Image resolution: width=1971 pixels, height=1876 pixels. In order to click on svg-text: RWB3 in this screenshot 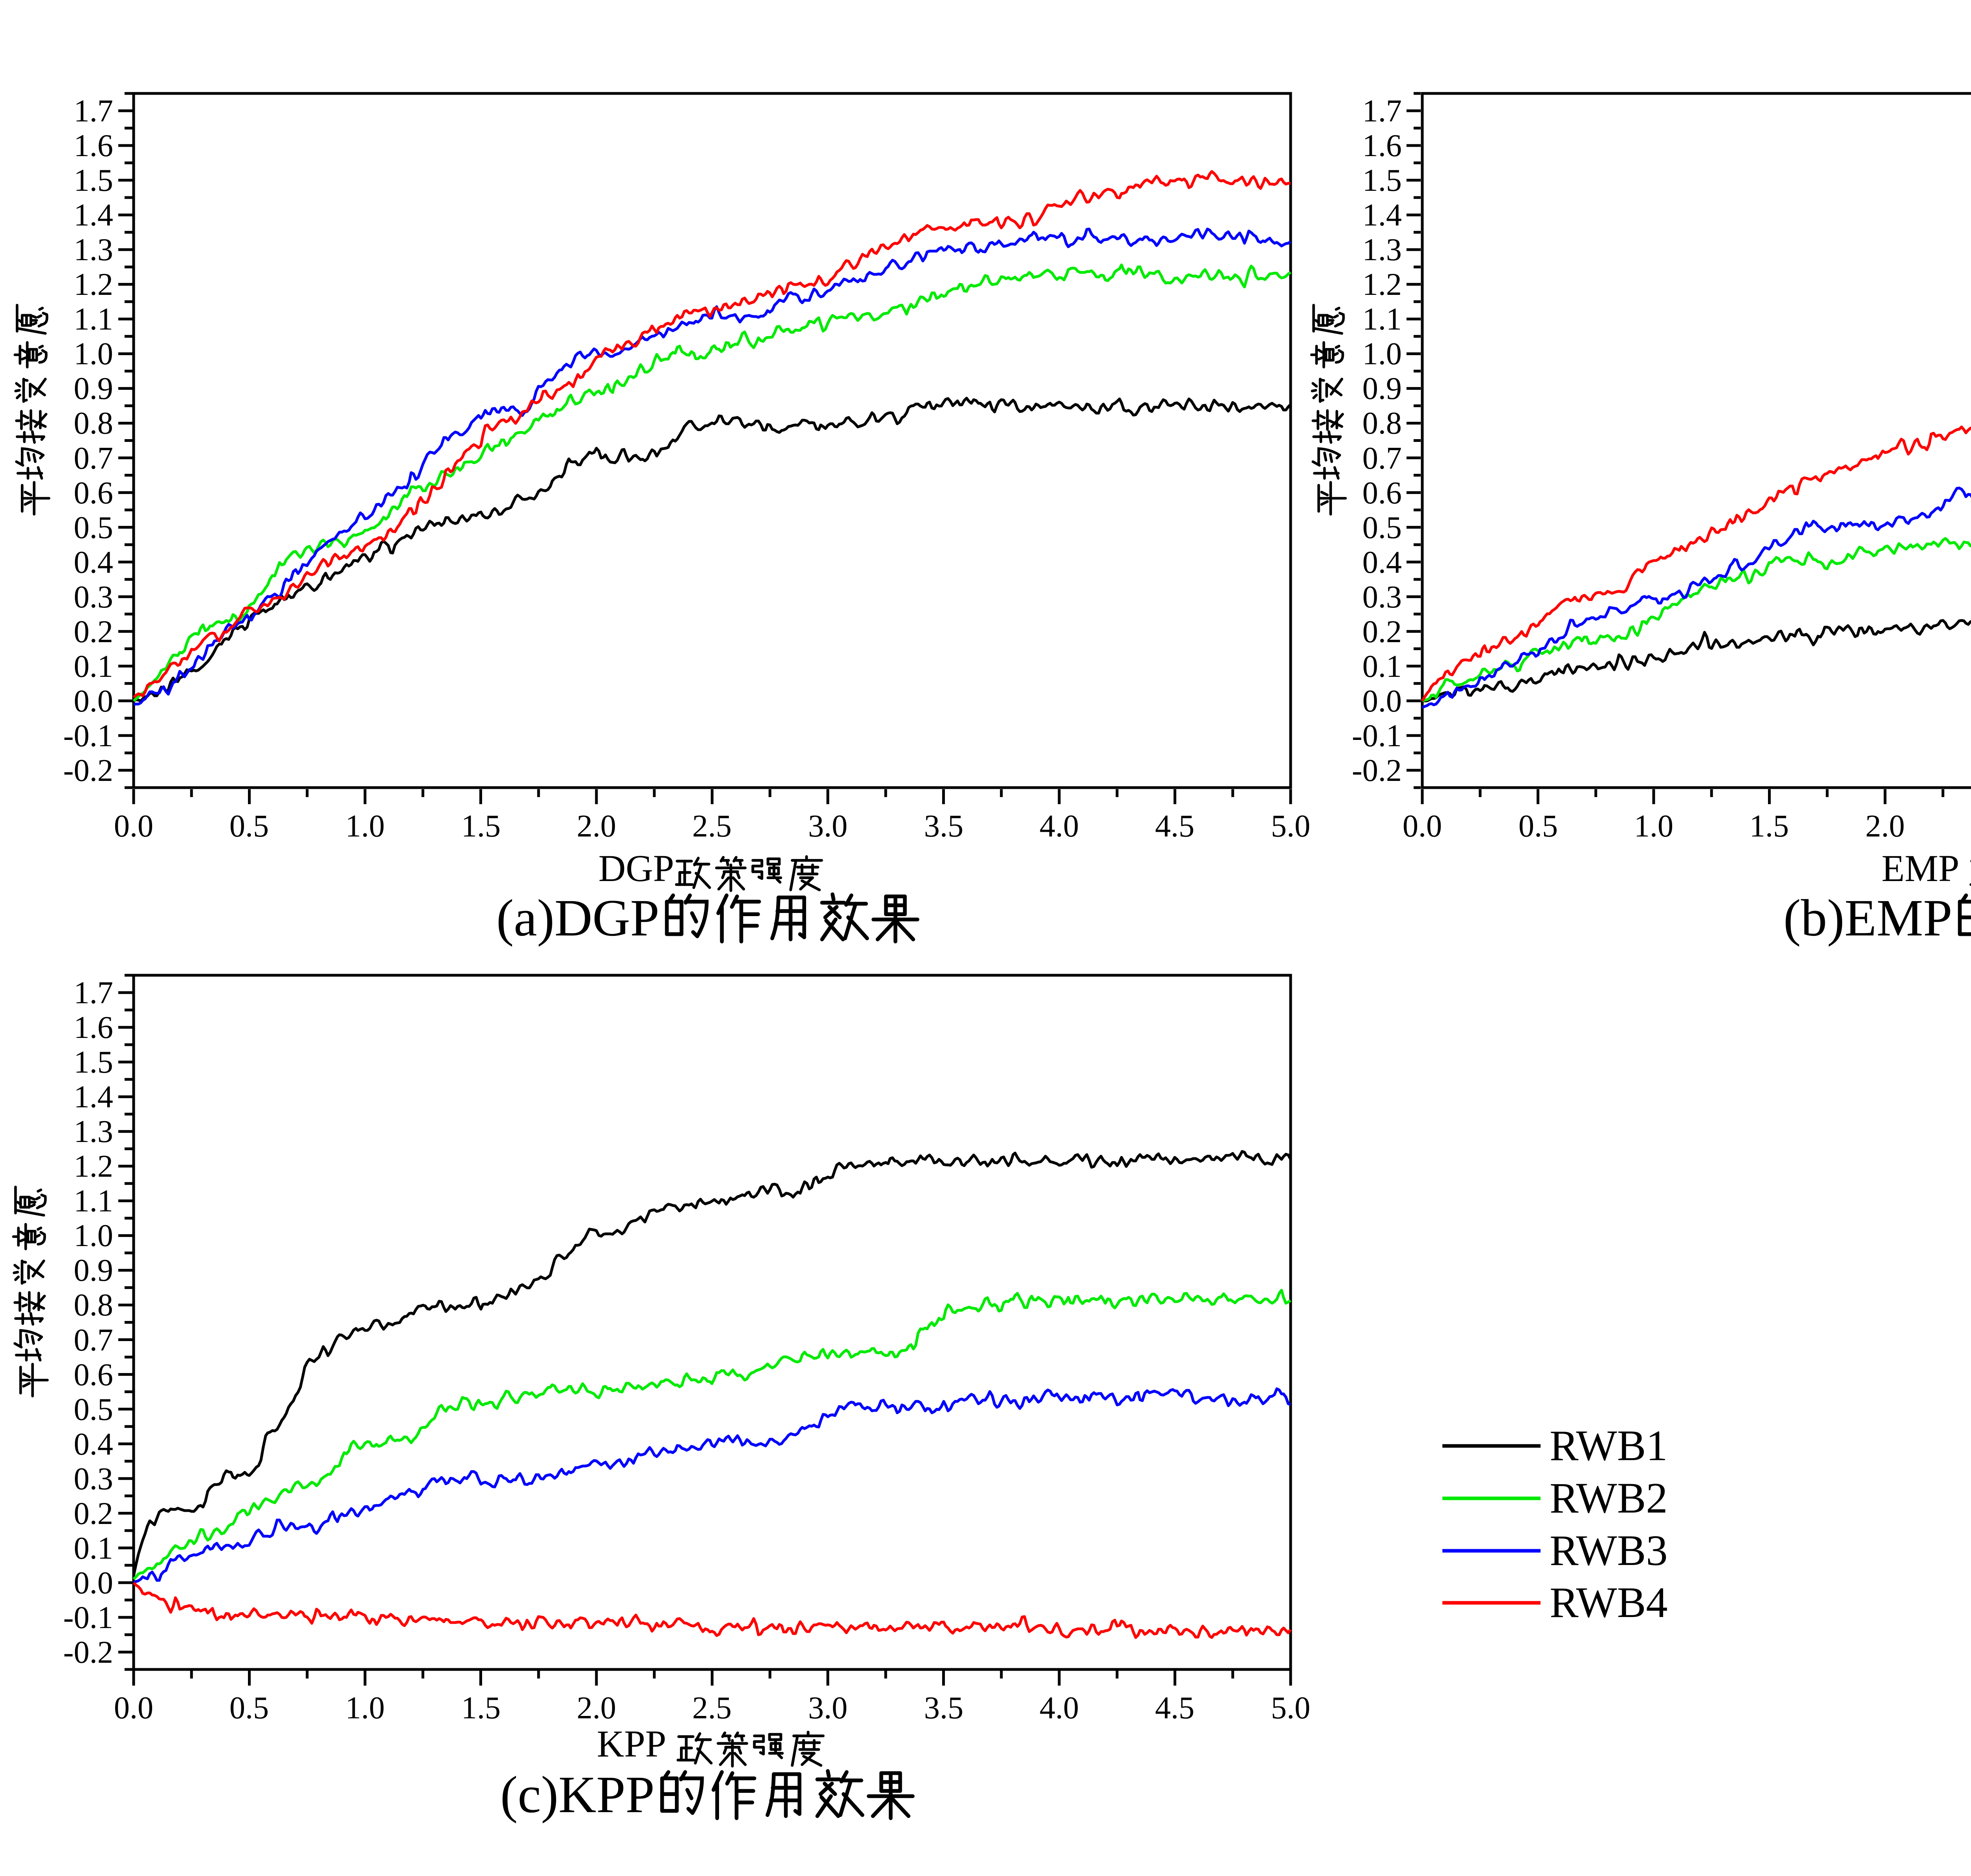, I will do `click(1609, 1550)`.